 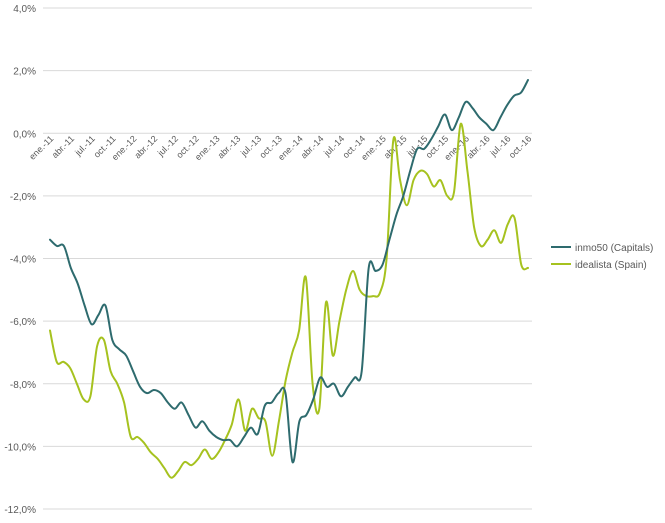 What do you see at coordinates (23, 385) in the screenshot?
I see `y-tick-label: -8,0%` at bounding box center [23, 385].